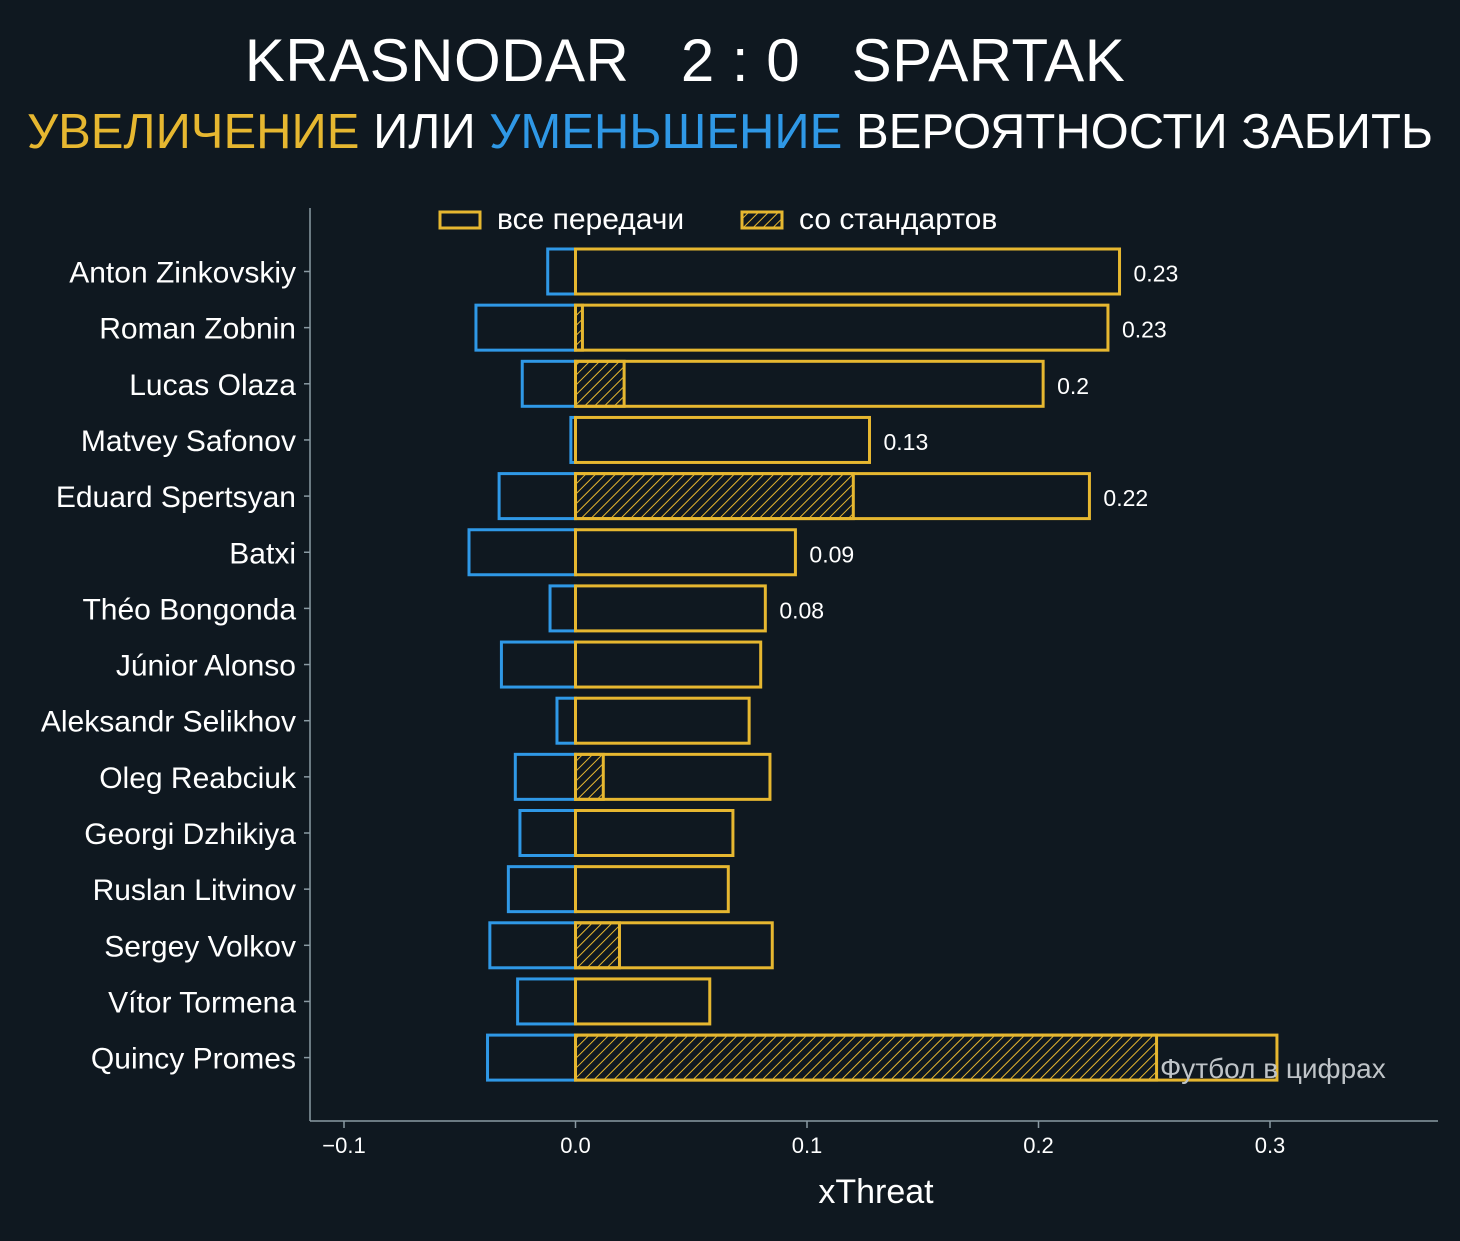 This screenshot has height=1241, width=1460. Describe the element at coordinates (189, 609) in the screenshot. I see `player-label: Théo Bongonda` at that location.